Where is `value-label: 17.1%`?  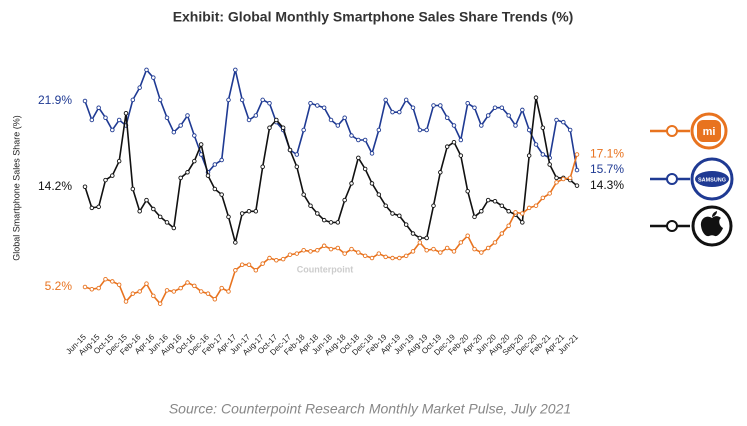 value-label: 17.1% is located at coordinates (607, 154).